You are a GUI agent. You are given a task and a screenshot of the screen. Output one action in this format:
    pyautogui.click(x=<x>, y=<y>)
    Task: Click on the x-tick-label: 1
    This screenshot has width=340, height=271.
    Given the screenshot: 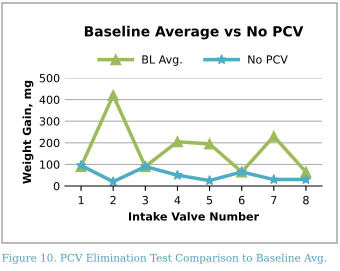 What is the action you would take?
    pyautogui.click(x=81, y=200)
    